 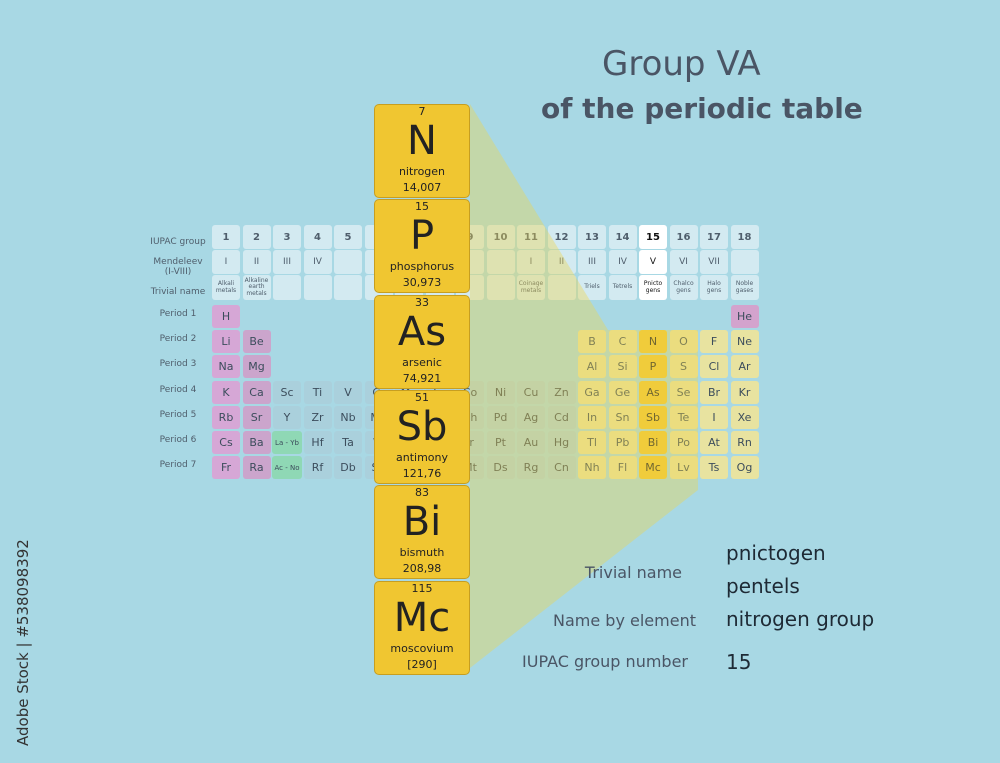 I want to click on element-sym: Bi, so click(x=422, y=522).